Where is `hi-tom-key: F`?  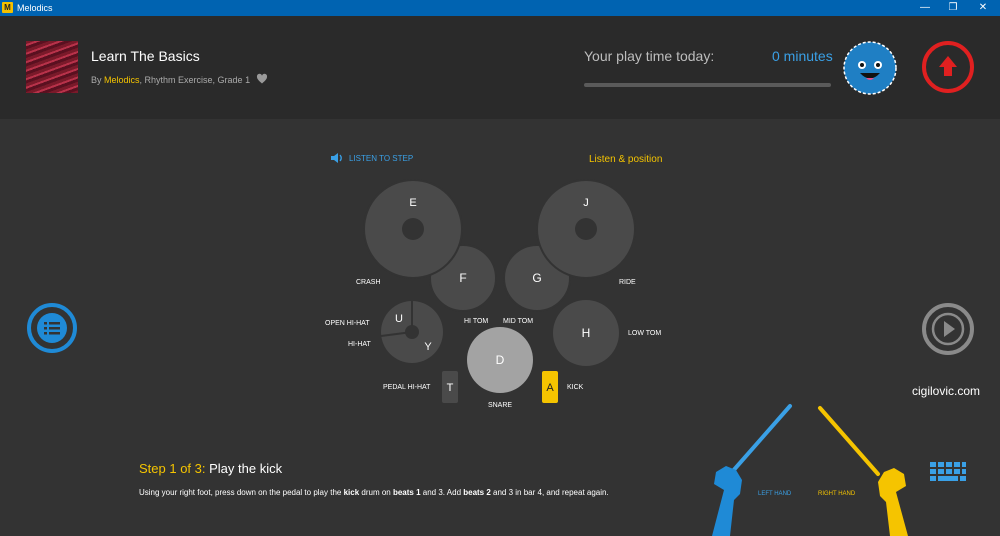 hi-tom-key: F is located at coordinates (462, 278).